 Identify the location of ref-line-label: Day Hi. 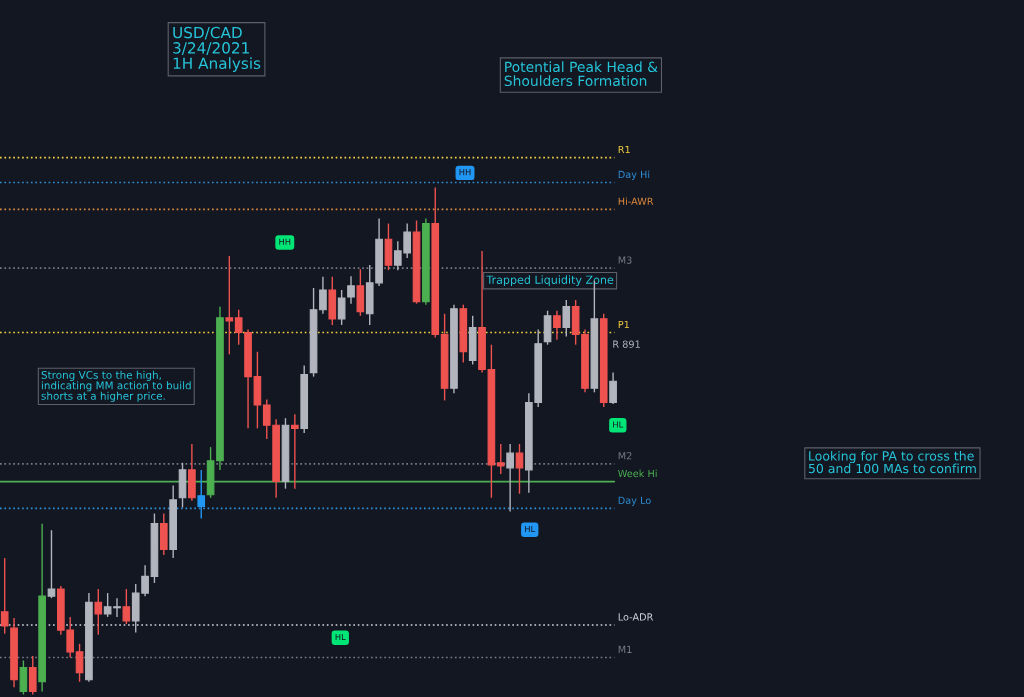
(634, 175).